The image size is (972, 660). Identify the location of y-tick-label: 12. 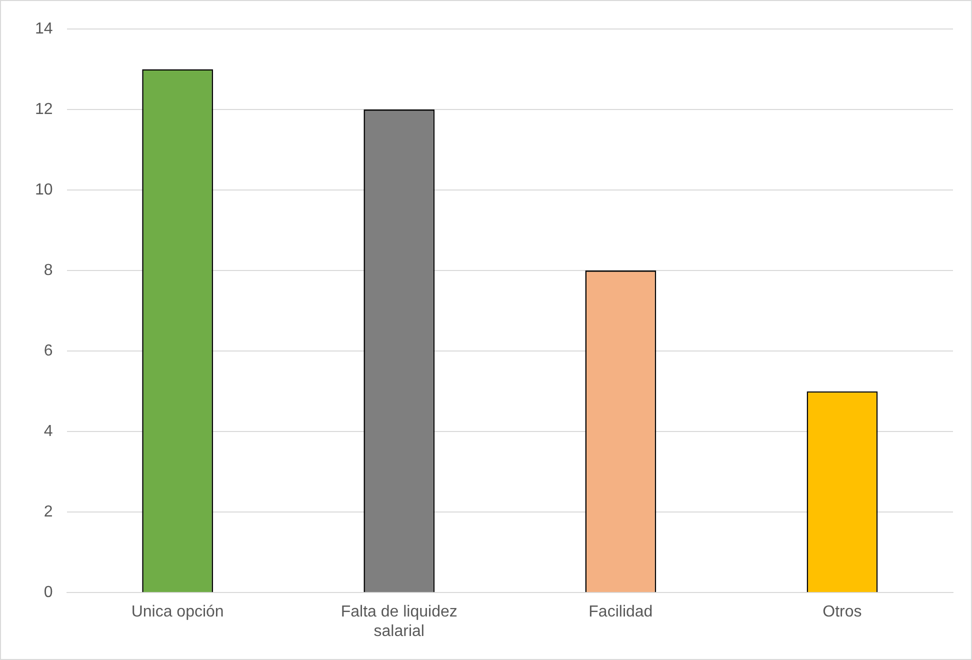
(44, 109).